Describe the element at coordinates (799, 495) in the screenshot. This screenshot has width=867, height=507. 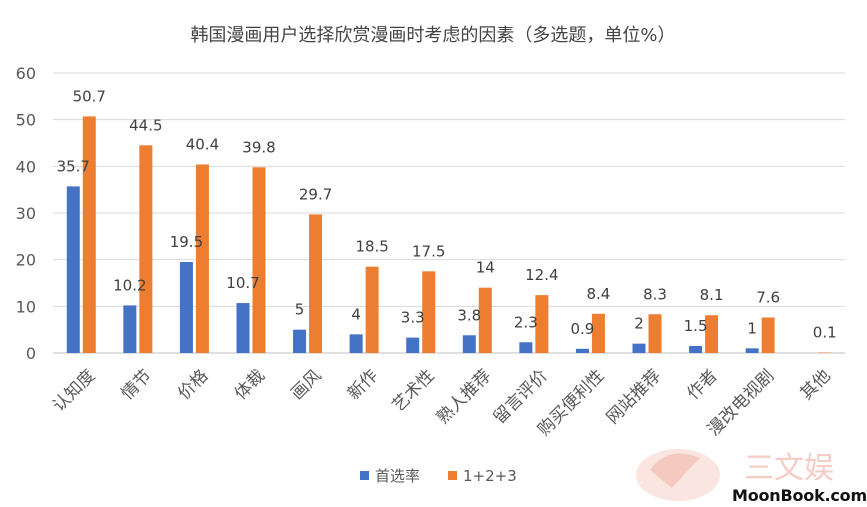
I see `watermark-site: MoonBook.com` at that location.